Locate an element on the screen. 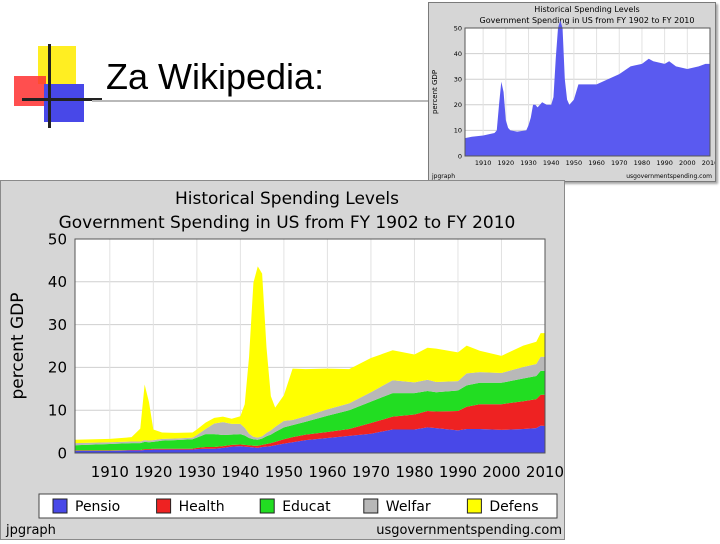 The image size is (720, 544). title-underline is located at coordinates (261, 101).